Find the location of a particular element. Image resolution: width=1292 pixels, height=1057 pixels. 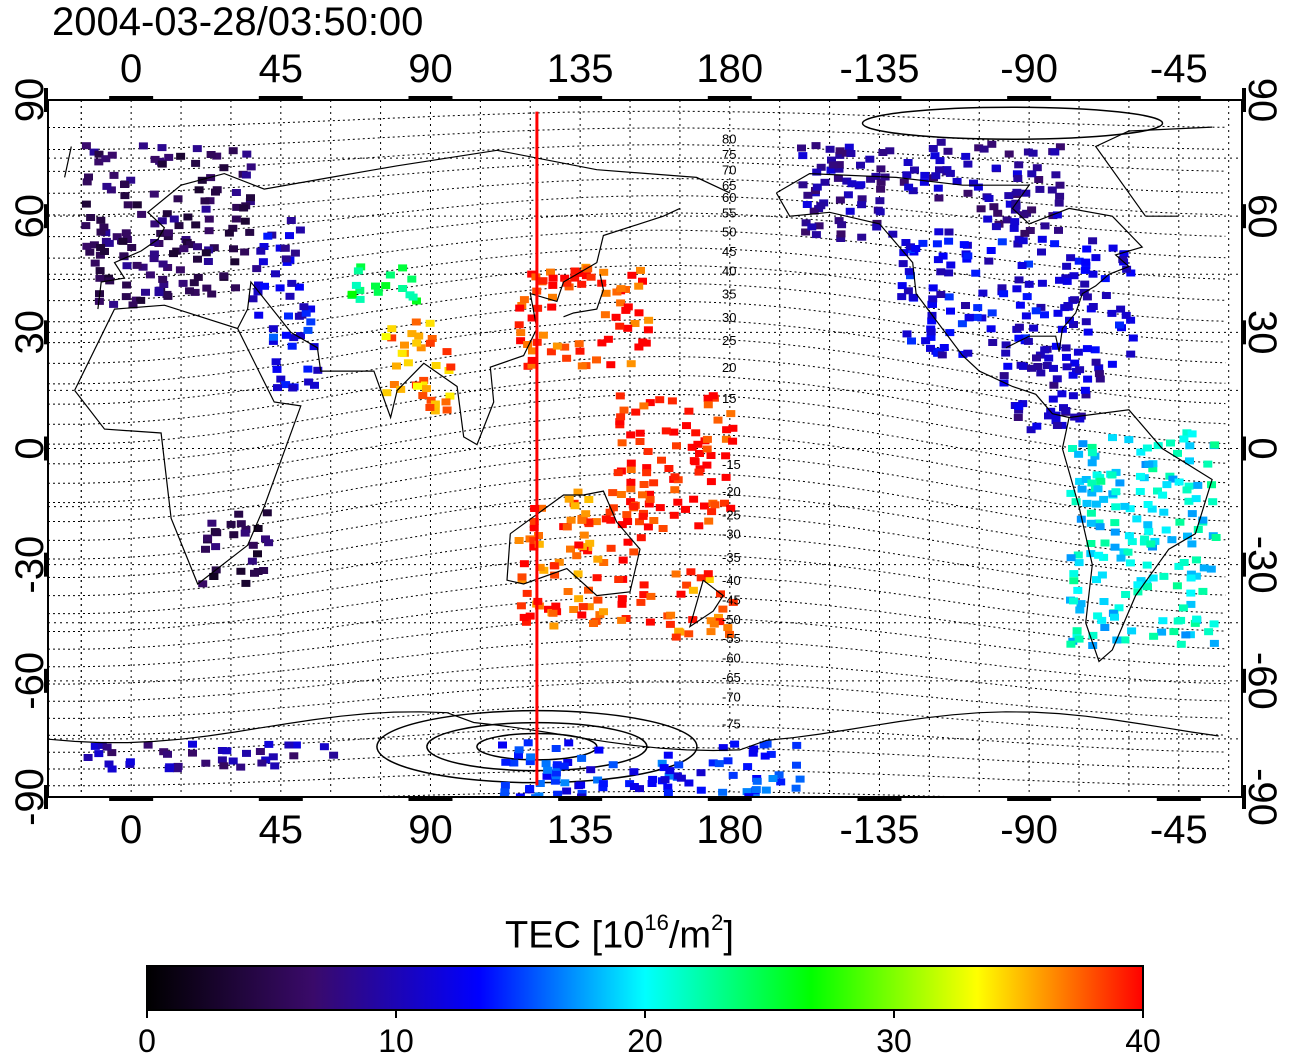

colorbar-tick-label: 0 is located at coordinates (147, 1040).